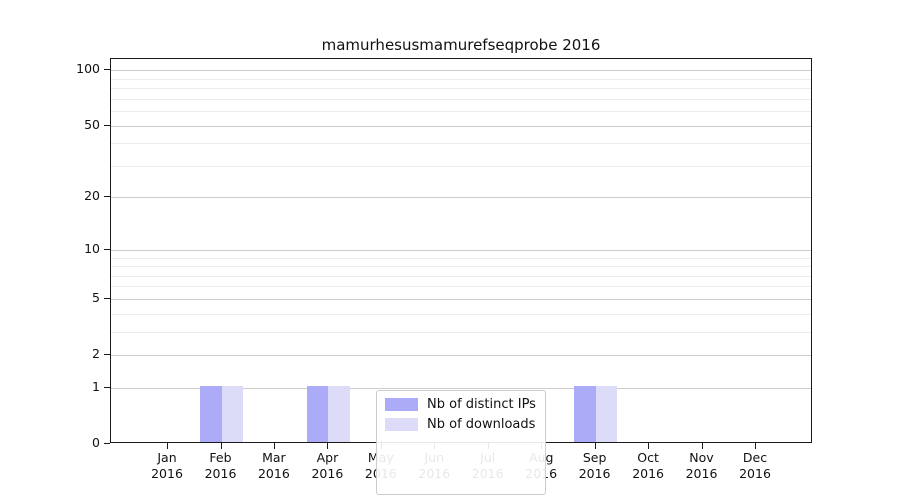  I want to click on legend-swatch-distinct-ips, so click(401, 404).